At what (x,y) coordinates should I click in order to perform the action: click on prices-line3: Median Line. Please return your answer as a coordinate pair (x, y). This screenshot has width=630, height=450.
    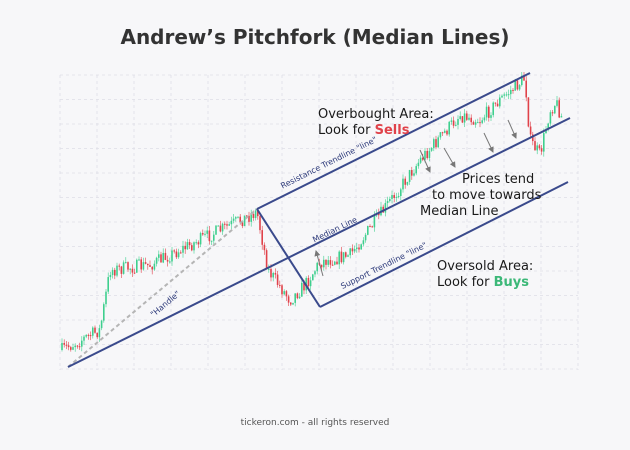
    Looking at the image, I should click on (459, 211).